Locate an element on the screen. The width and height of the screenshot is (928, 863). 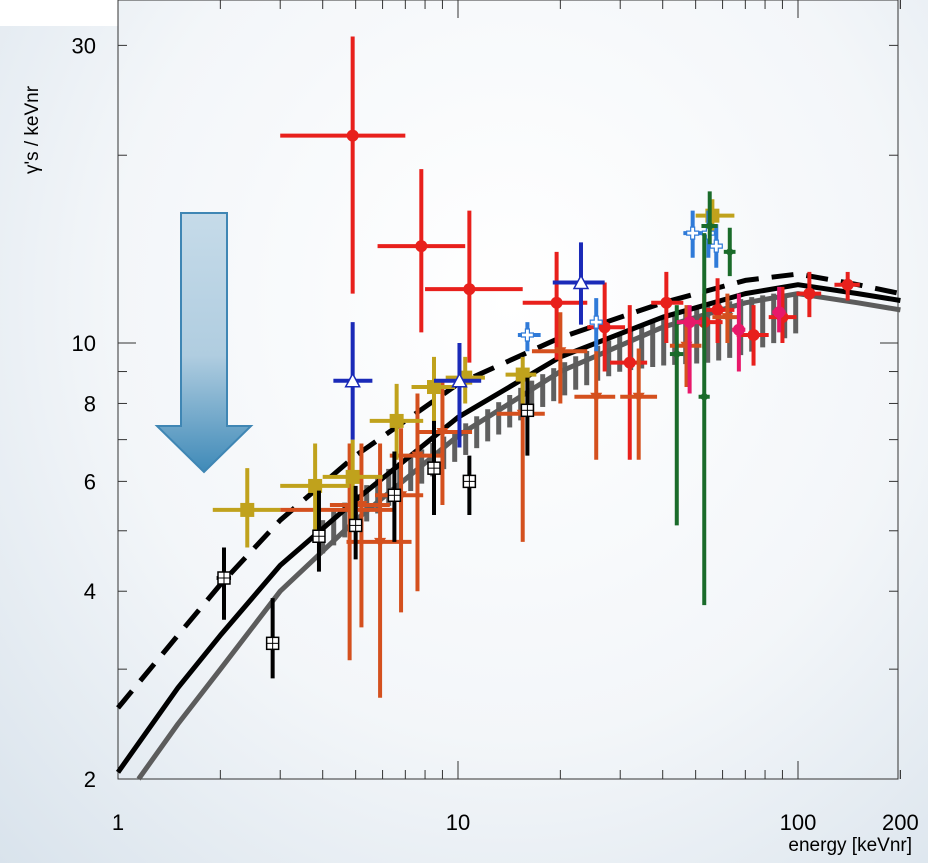
y-tick-labels: 2 4 6 8 10 30 is located at coordinates (84, 412).